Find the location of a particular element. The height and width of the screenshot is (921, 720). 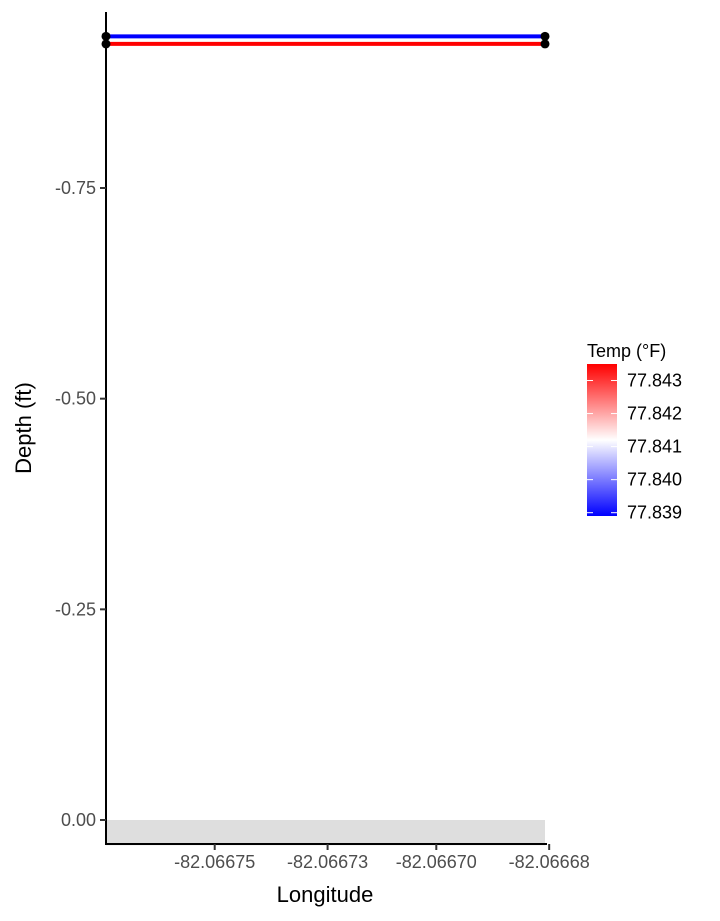

y-tick-label: -0.25 is located at coordinates (75, 609).